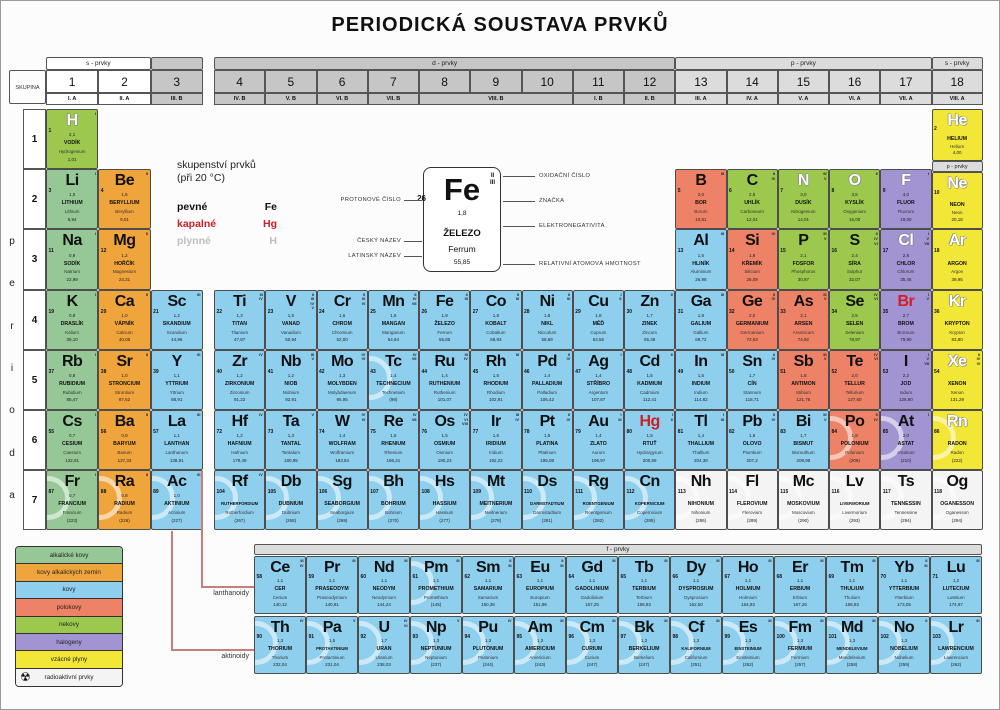  What do you see at coordinates (342, 375) in the screenshot?
I see `element-electronegativity: 1,3` at bounding box center [342, 375].